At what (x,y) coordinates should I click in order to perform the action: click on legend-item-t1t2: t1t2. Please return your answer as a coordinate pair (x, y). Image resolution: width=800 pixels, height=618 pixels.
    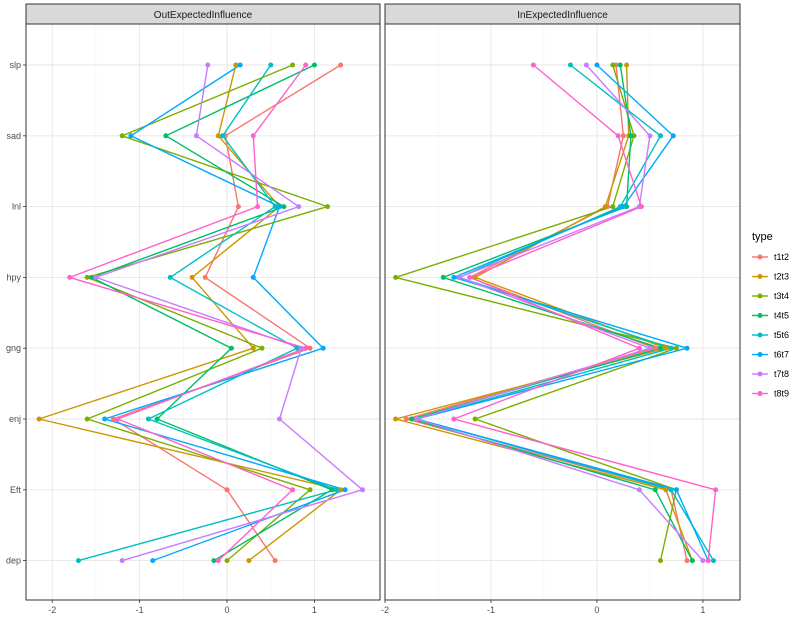
    Looking at the image, I should click on (770, 257).